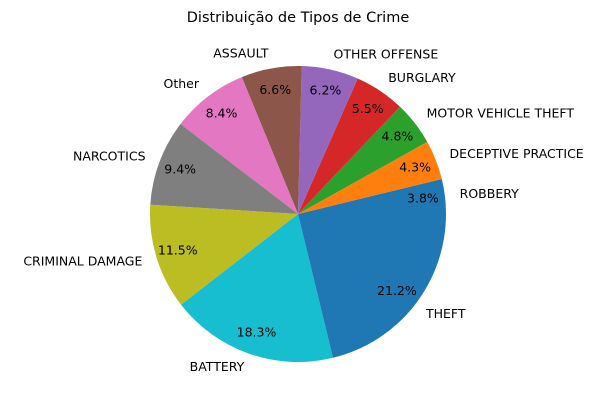 The height and width of the screenshot is (409, 608). I want to click on slice-label-burglary: BURGLARY, so click(422, 77).